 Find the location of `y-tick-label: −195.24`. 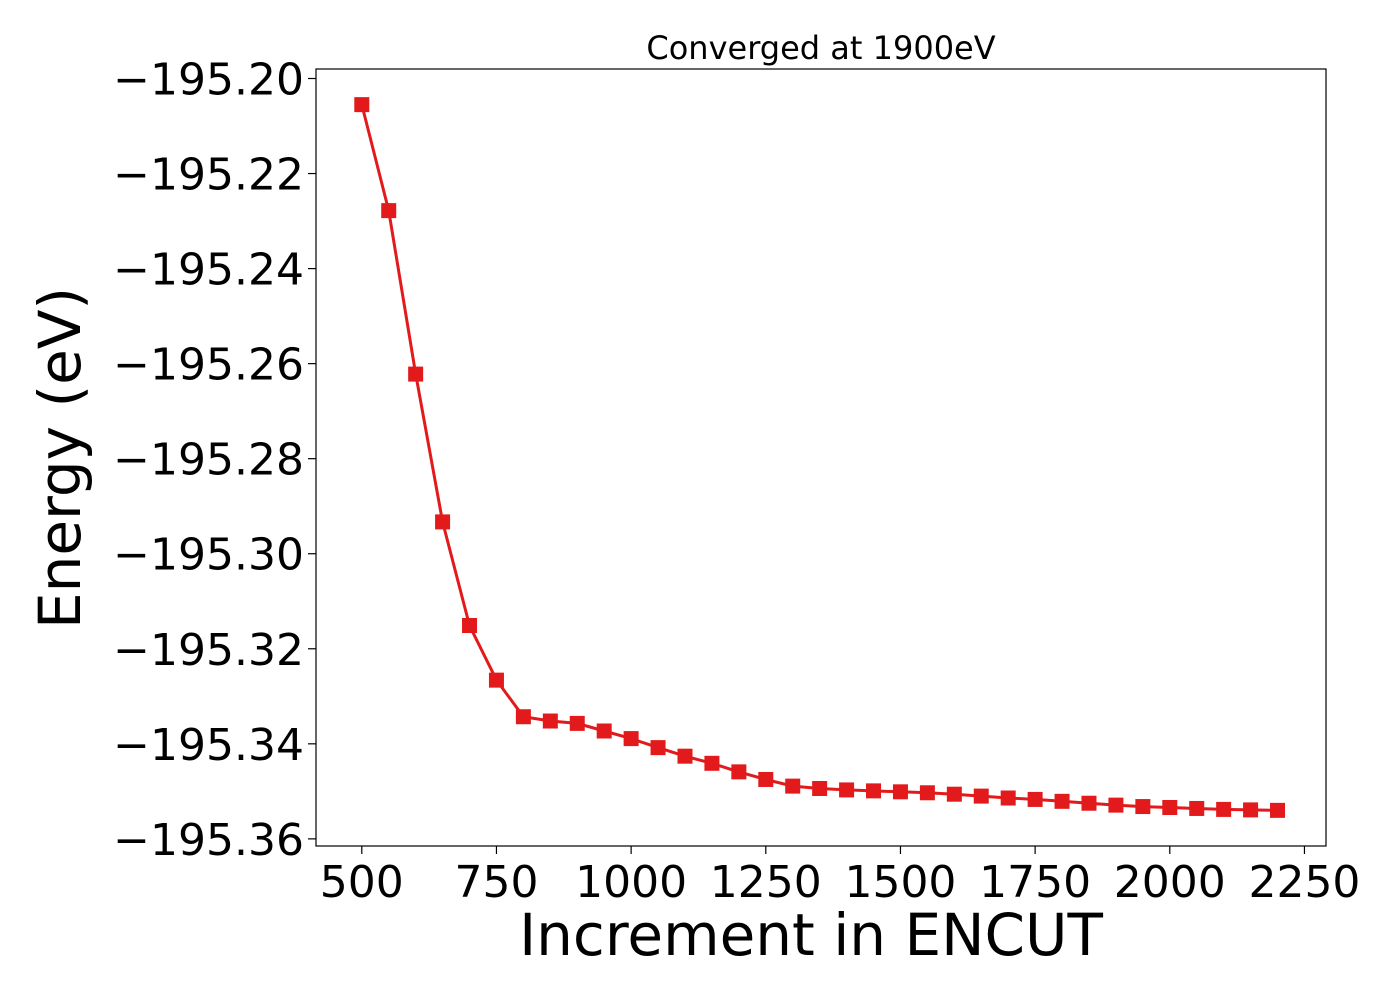

y-tick-label: −195.24 is located at coordinates (208, 270).